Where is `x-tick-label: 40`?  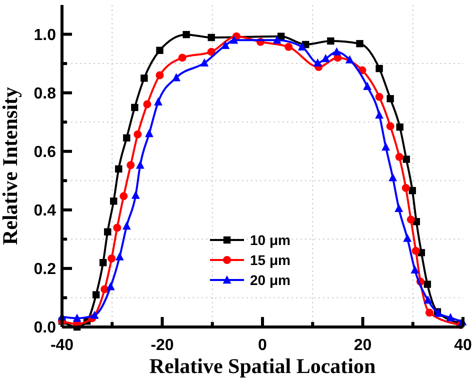 x-tick-label: 40 is located at coordinates (463, 345).